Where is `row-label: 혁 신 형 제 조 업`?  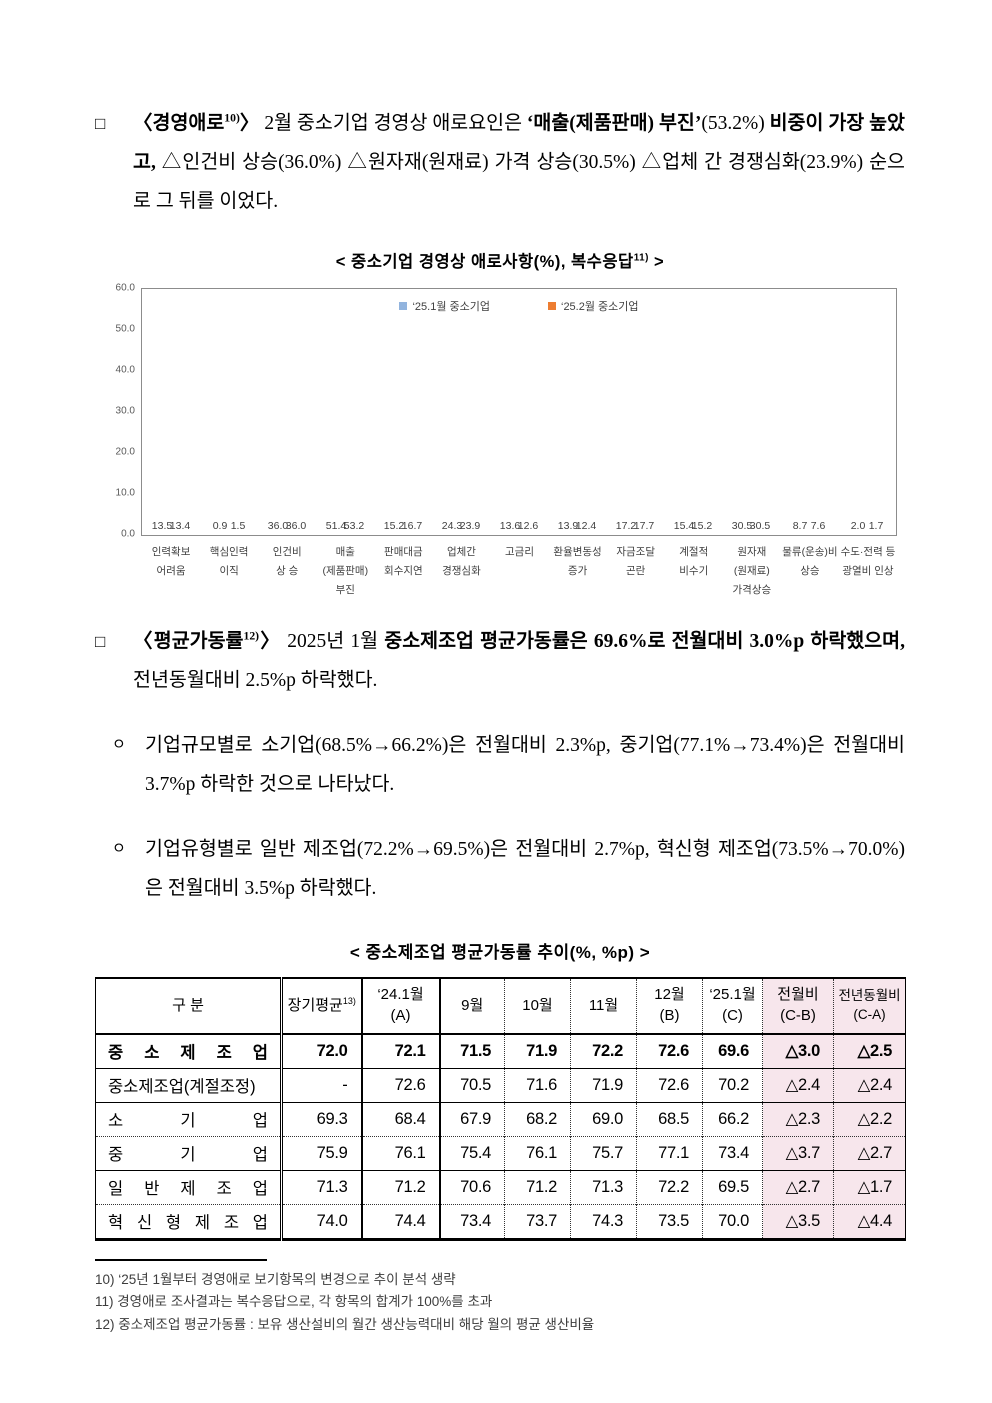
row-label: 혁 신 형 제 조 업 is located at coordinates (188, 1223).